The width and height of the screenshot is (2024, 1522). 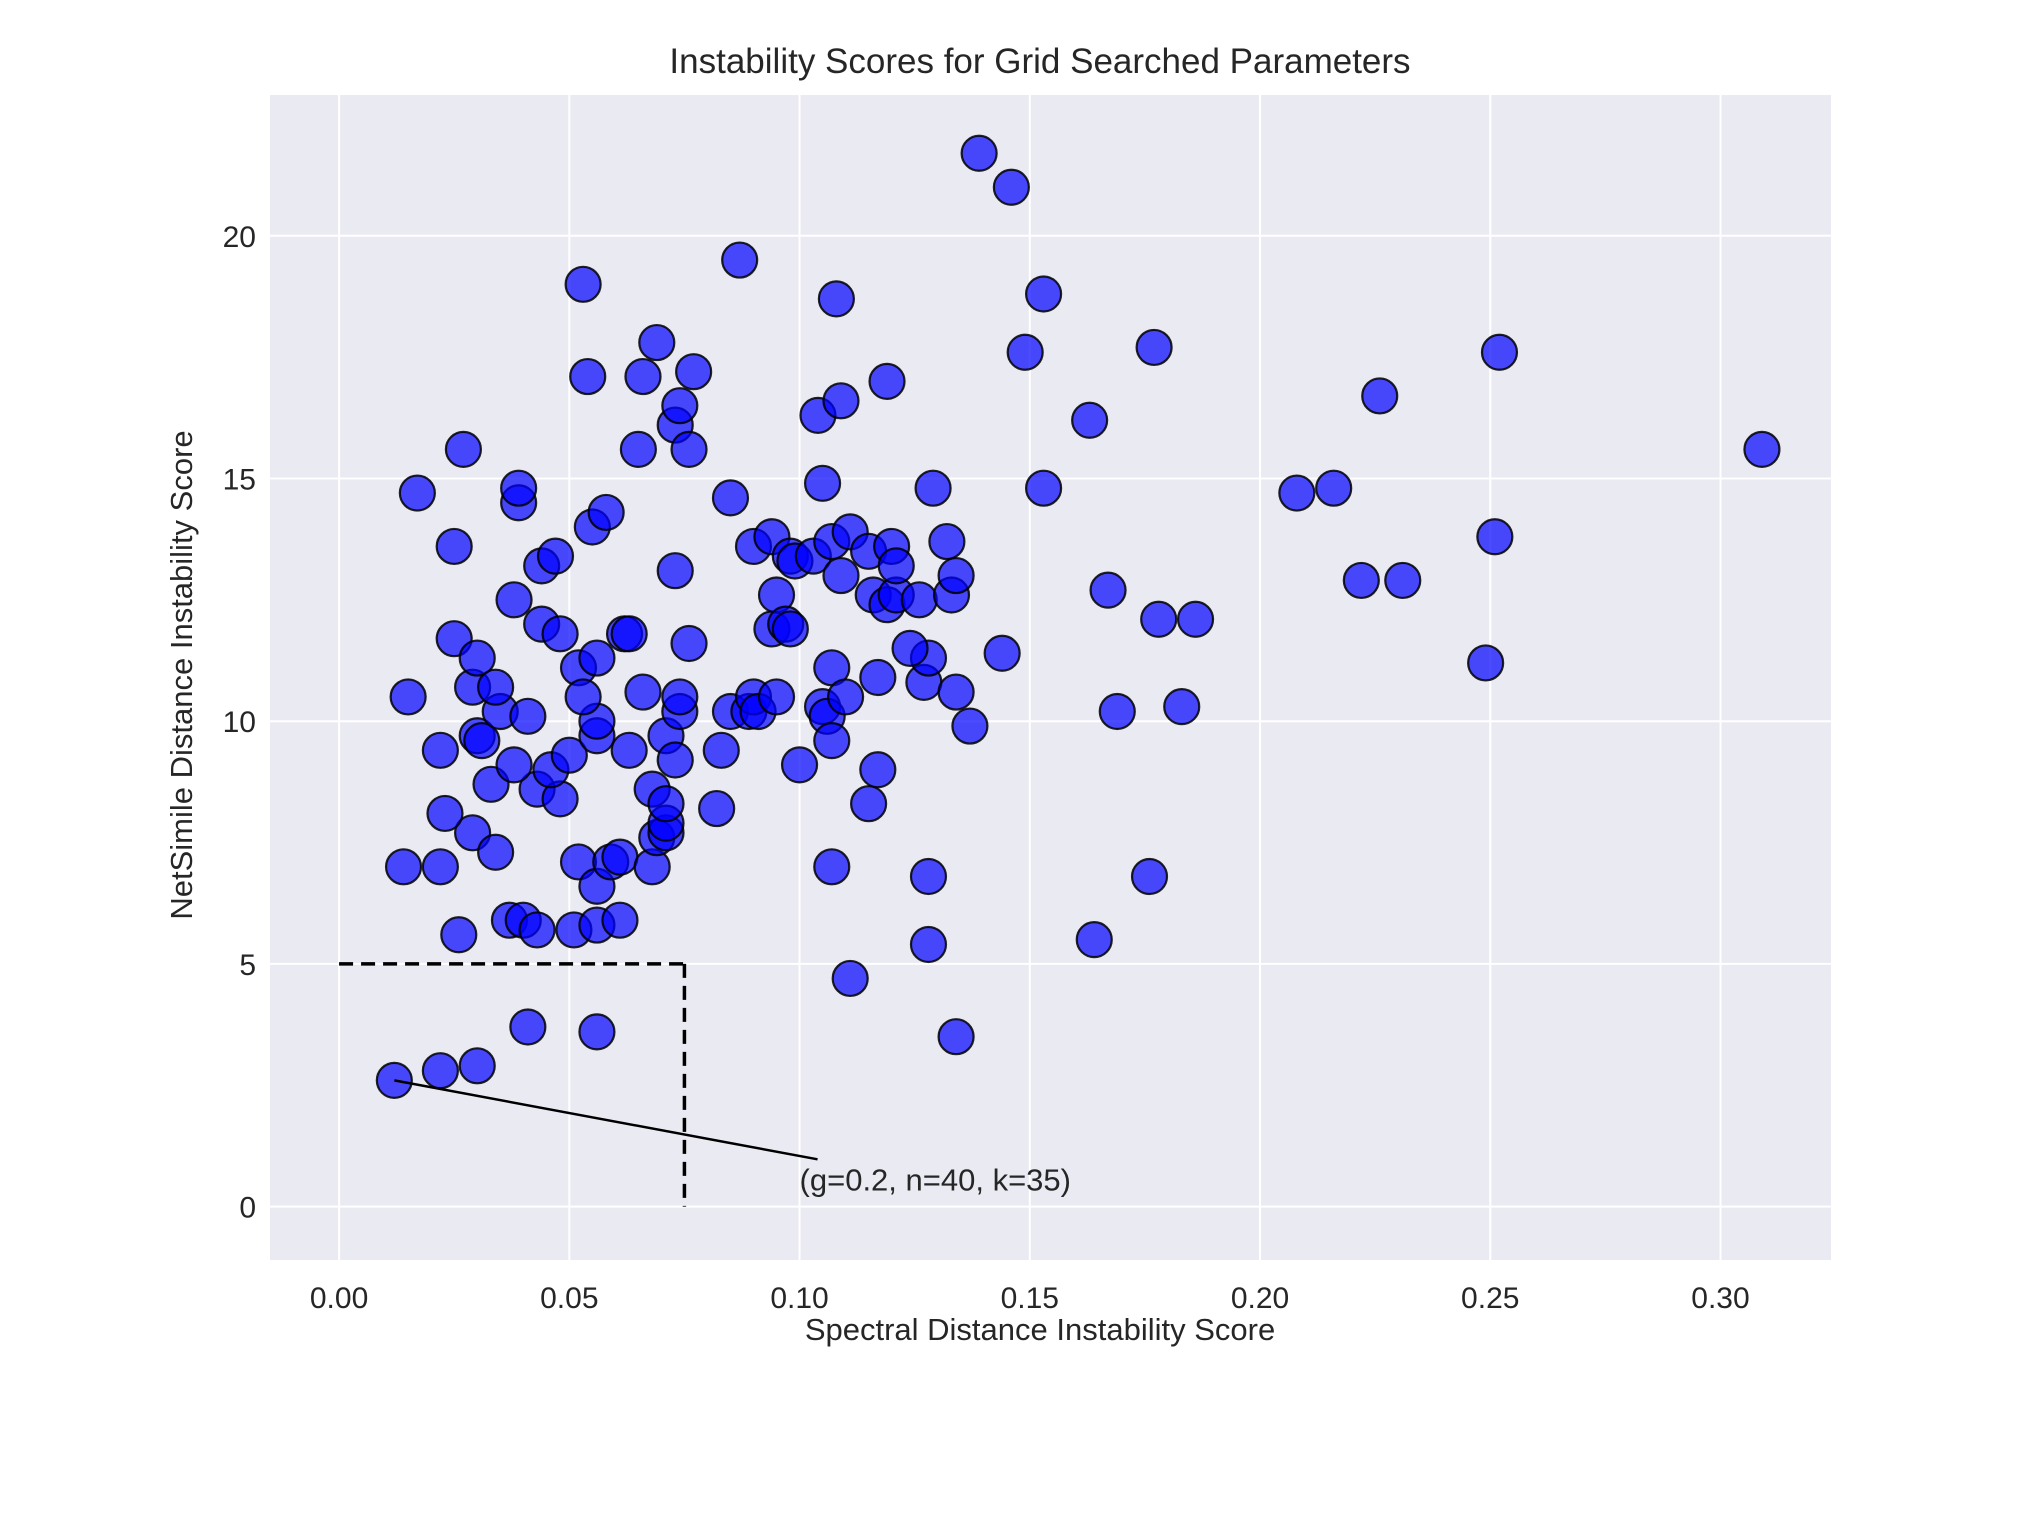 I want to click on y-tick-labels: 0 5 10 15 20, so click(x=239, y=723).